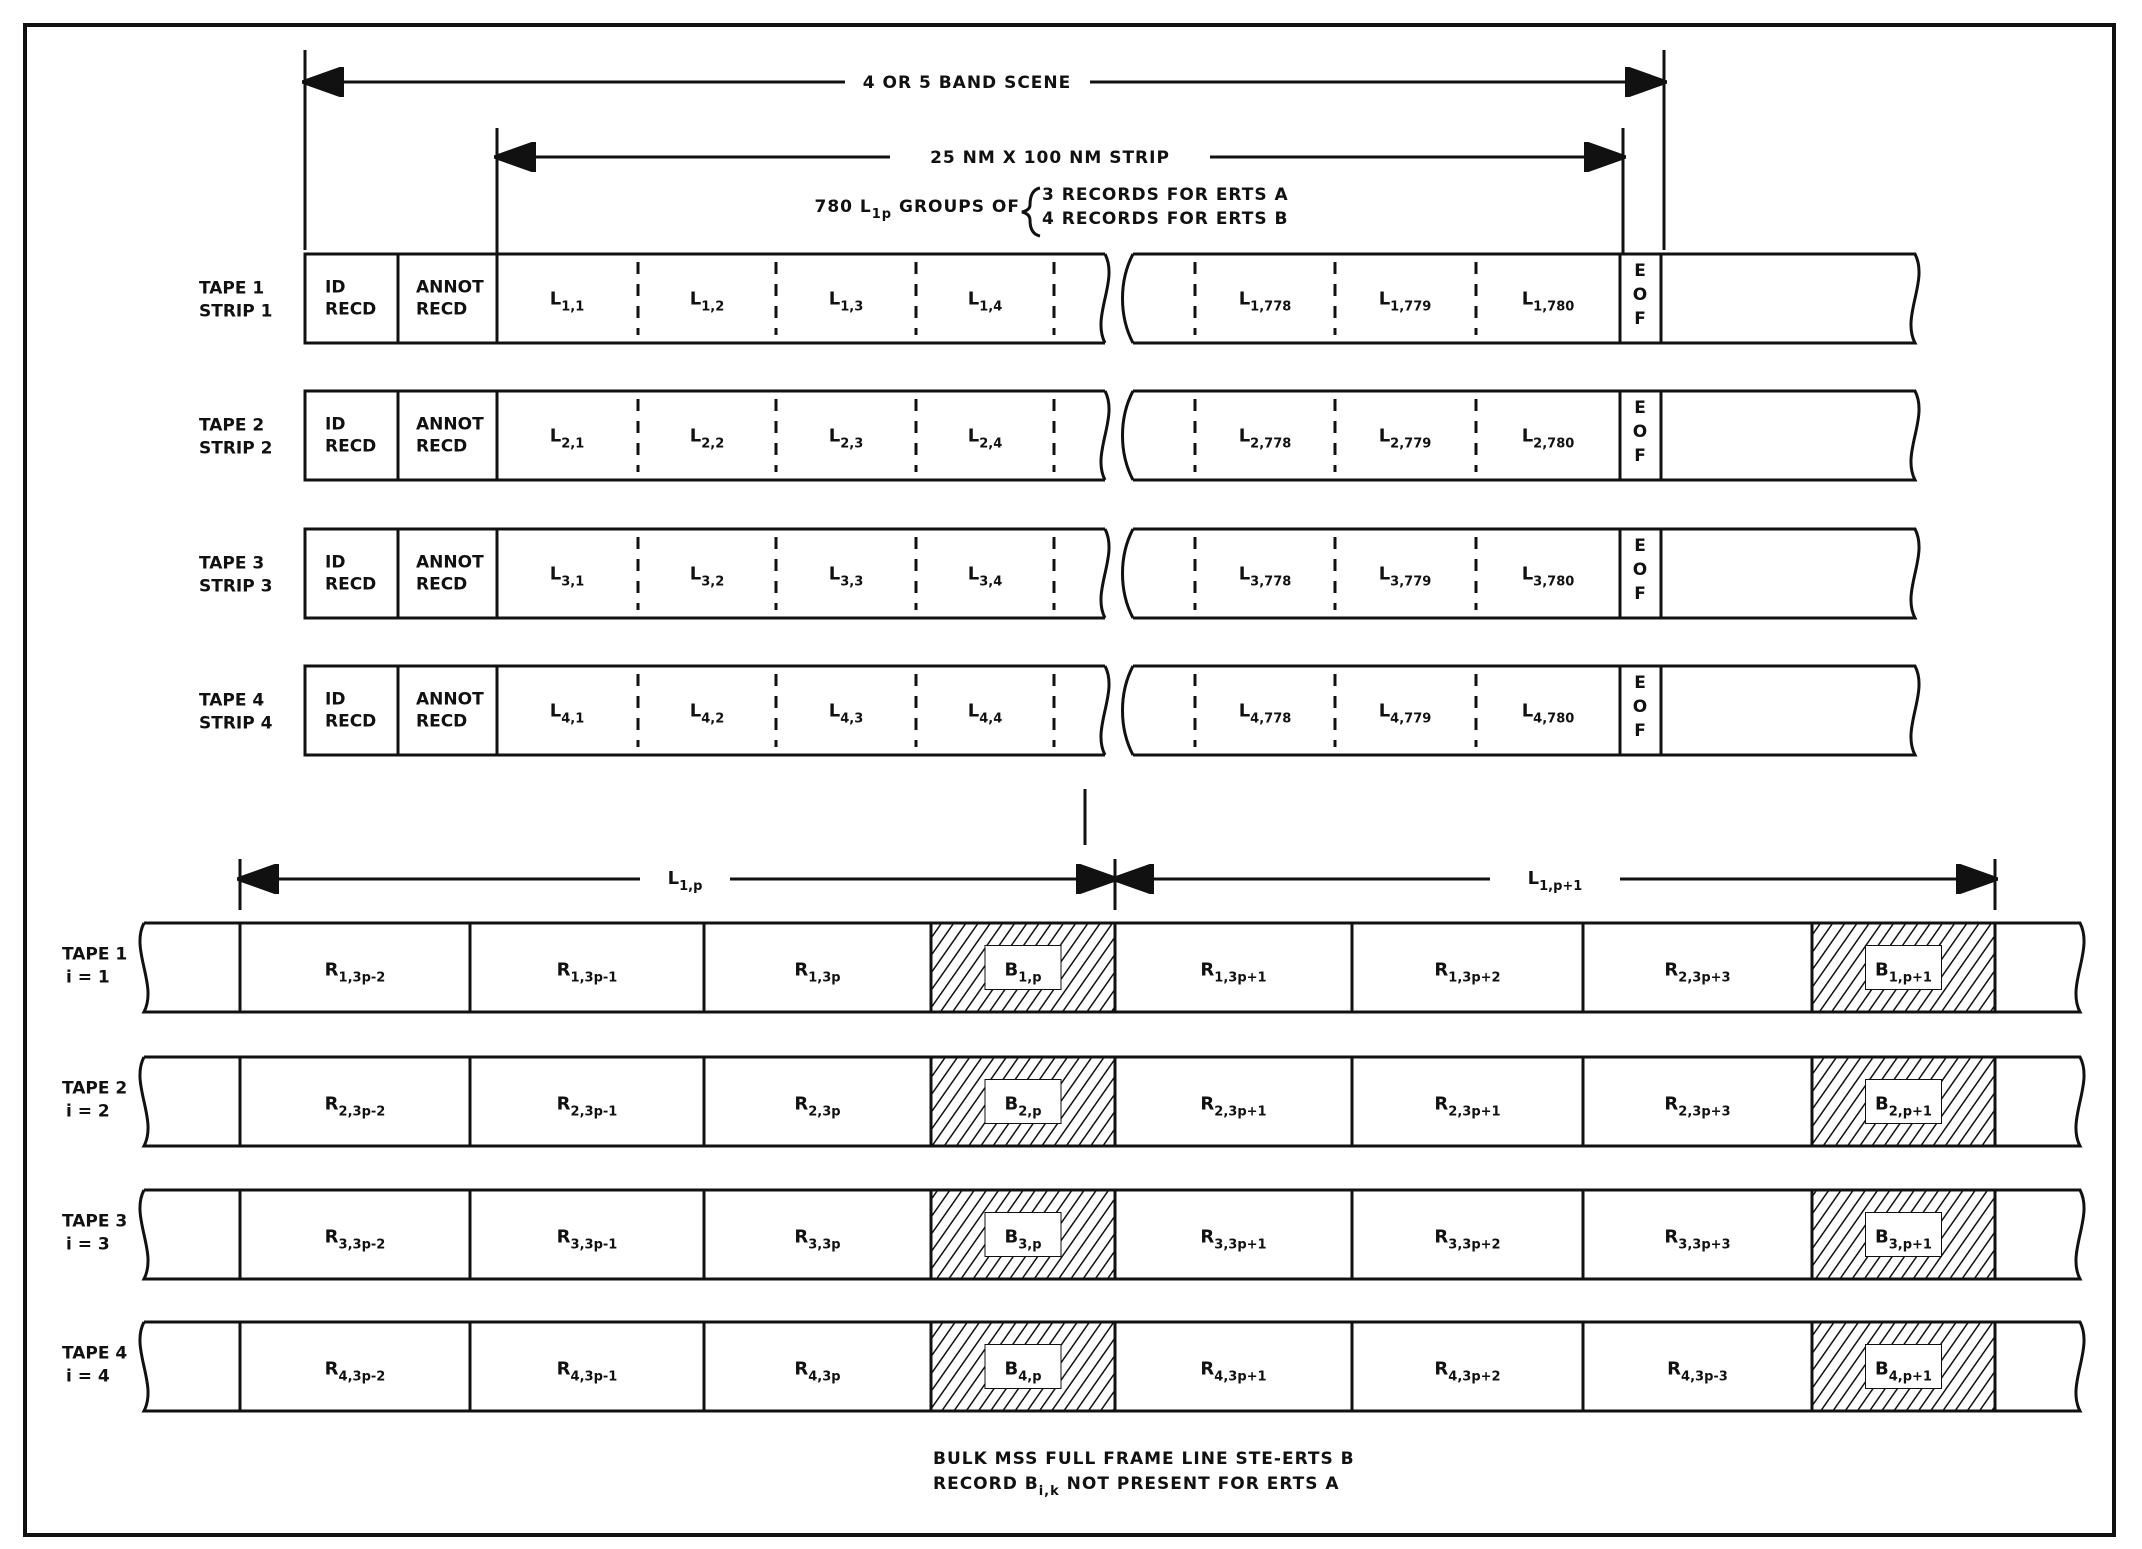 Image resolution: width=2142 pixels, height=1549 pixels. I want to click on footnote-line-1: BULK MSS FULL FRAME LINE STE-ERTS B, so click(1144, 1459).